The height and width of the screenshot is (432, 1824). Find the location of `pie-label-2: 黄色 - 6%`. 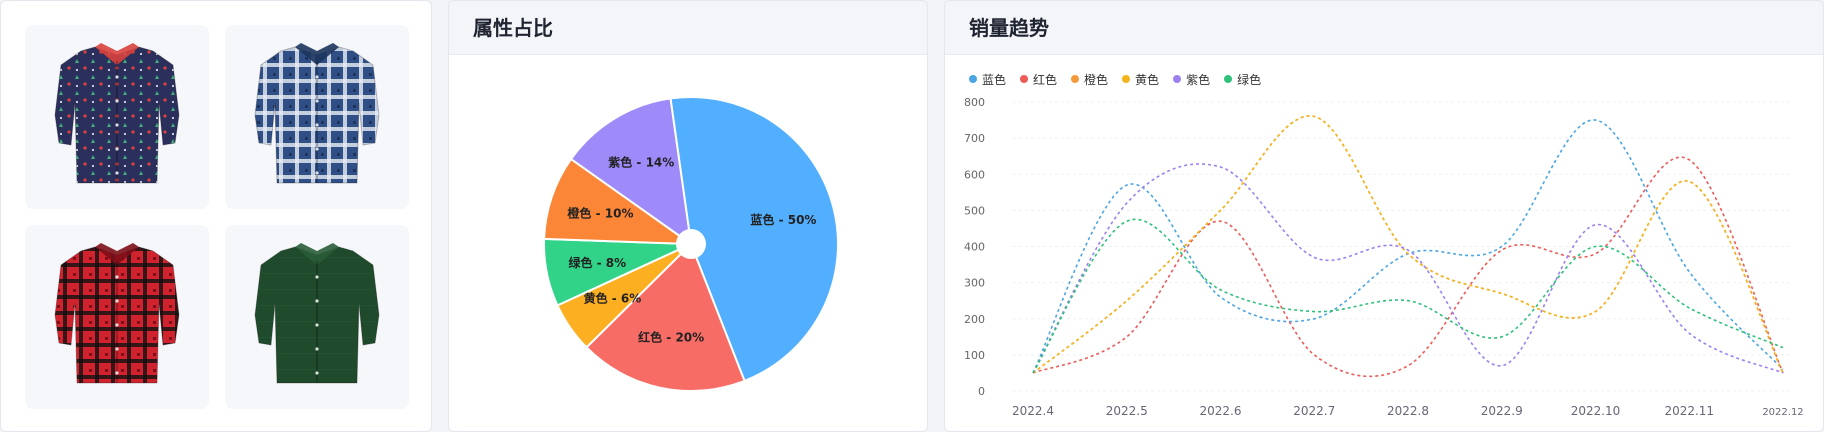

pie-label-2: 黄色 - 6% is located at coordinates (613, 297).